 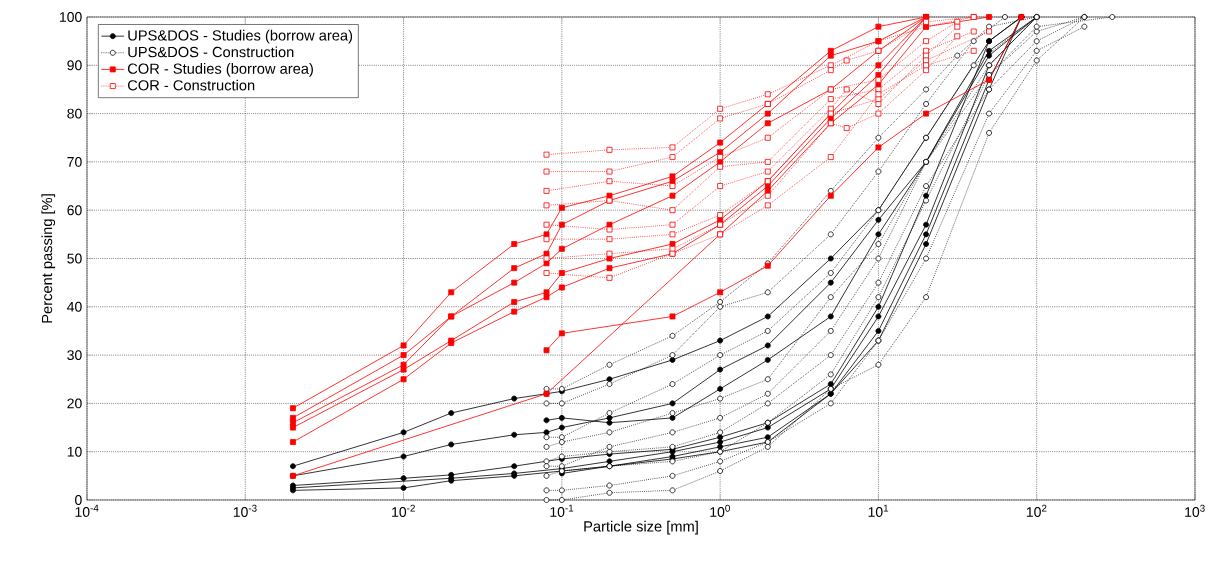 I want to click on x-tick-label: 10$^{3}$, so click(x=1195, y=510).